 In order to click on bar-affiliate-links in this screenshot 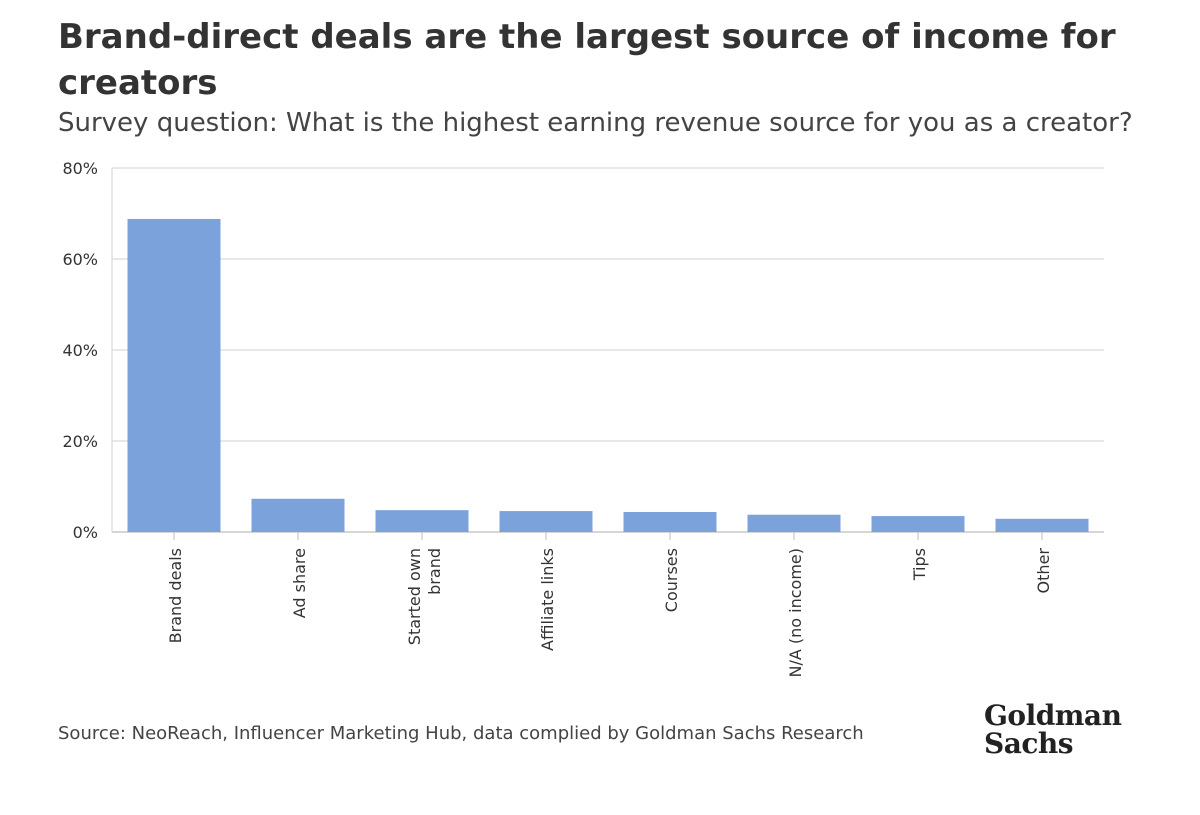, I will do `click(546, 521)`.